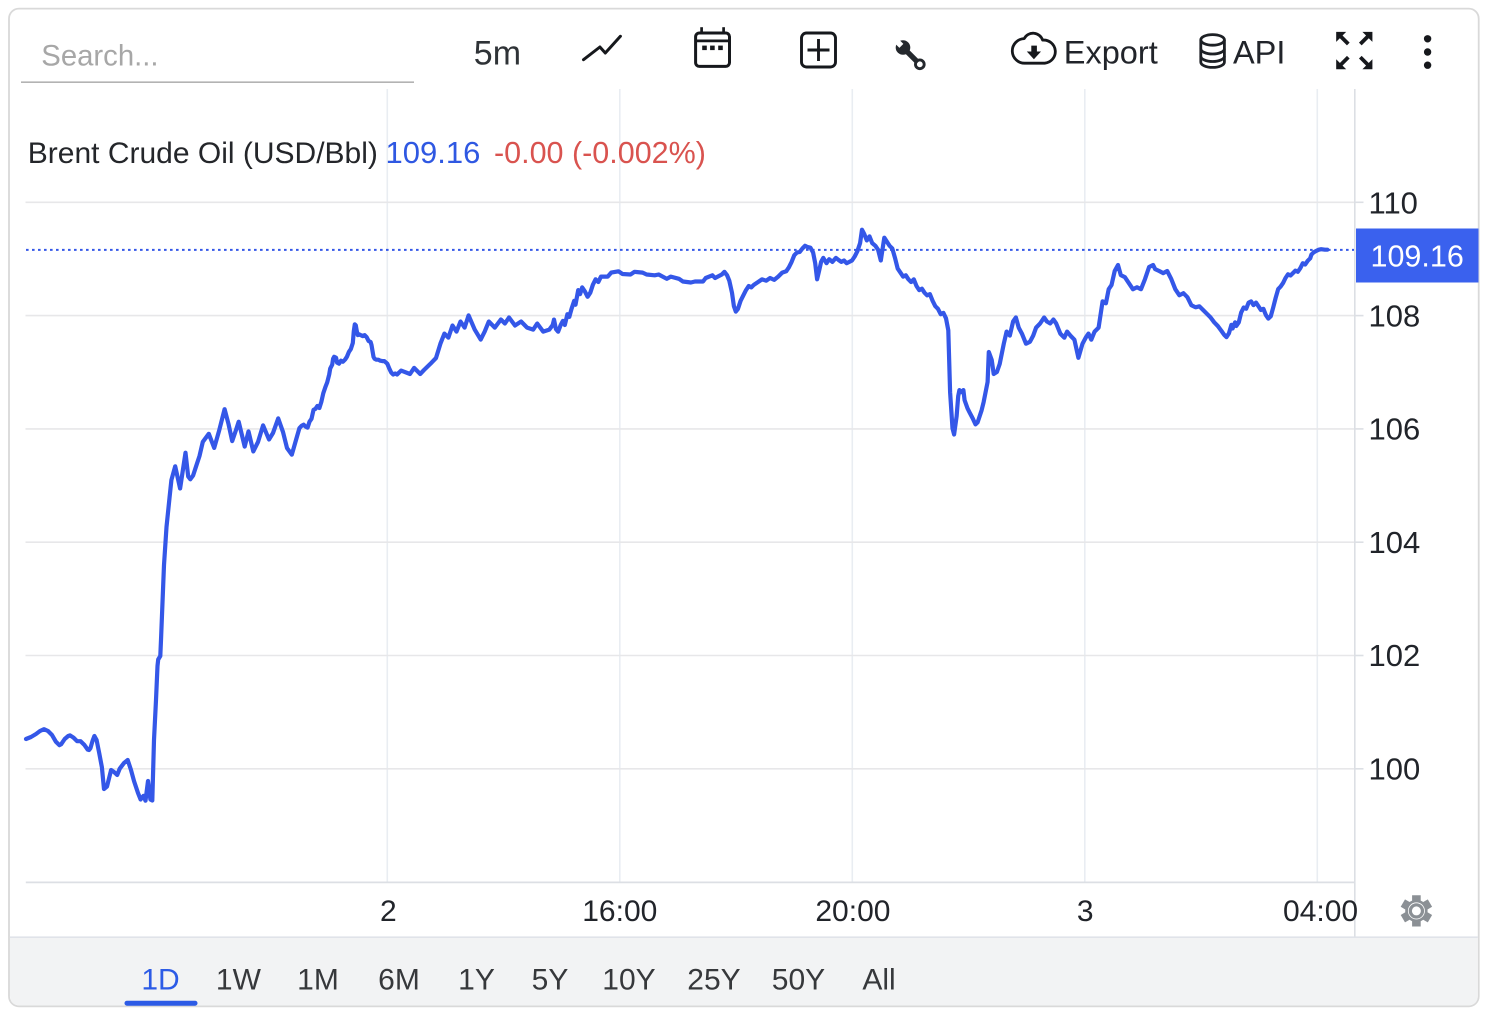 The width and height of the screenshot is (1490, 1016). What do you see at coordinates (399, 980) in the screenshot?
I see `svg-text: 6M` at bounding box center [399, 980].